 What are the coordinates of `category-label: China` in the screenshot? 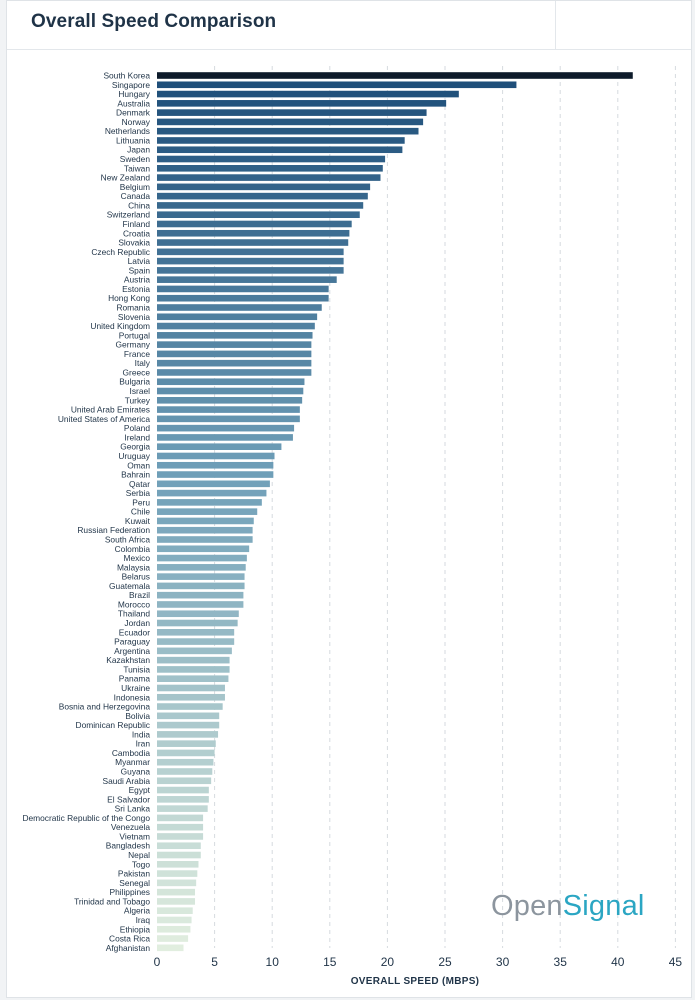 It's located at (139, 205).